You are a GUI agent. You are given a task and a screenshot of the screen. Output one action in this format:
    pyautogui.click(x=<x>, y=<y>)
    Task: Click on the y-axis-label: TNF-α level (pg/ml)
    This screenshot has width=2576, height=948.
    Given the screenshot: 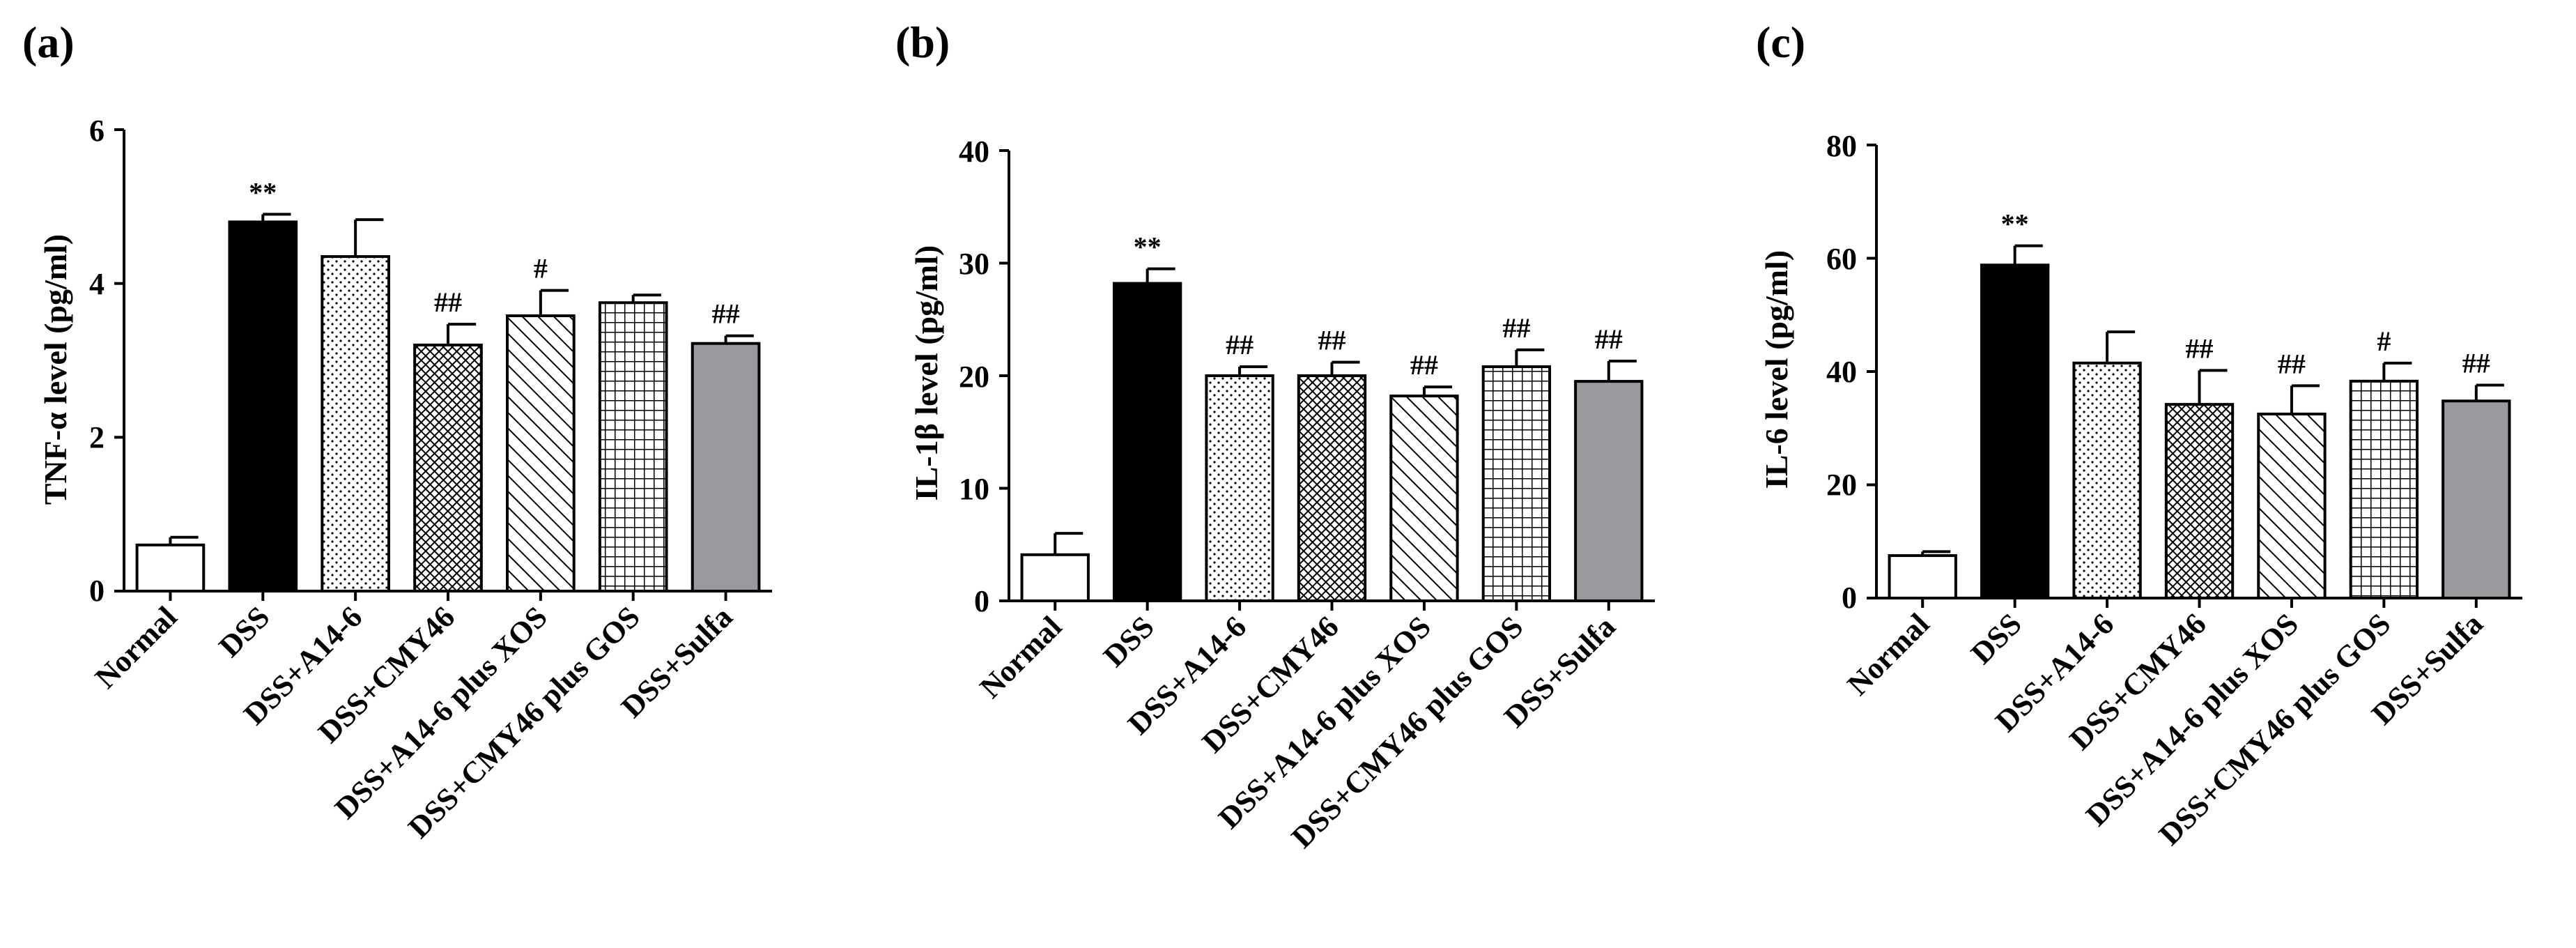 What is the action you would take?
    pyautogui.click(x=55, y=369)
    